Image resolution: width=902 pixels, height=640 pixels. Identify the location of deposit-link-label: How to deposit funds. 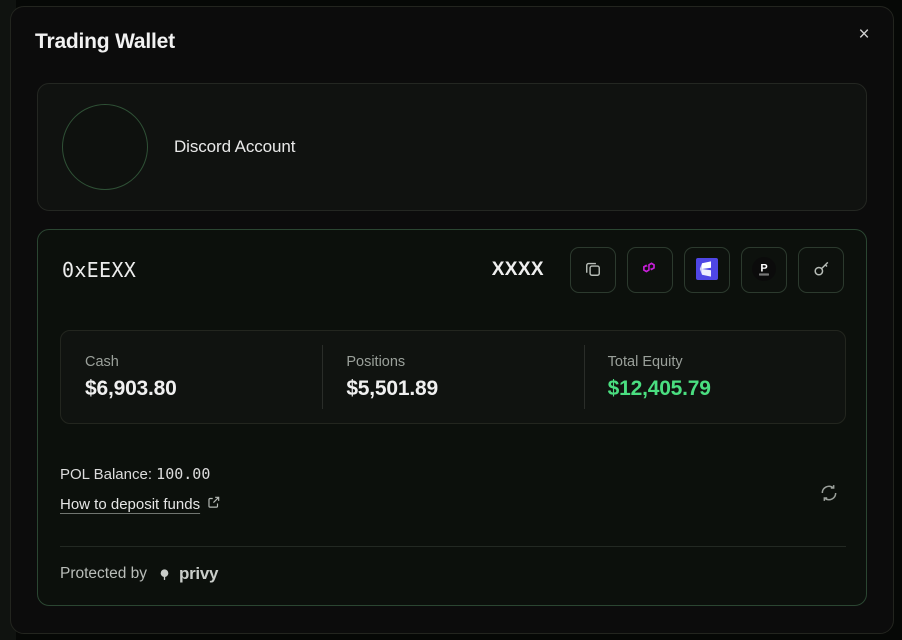
(130, 504).